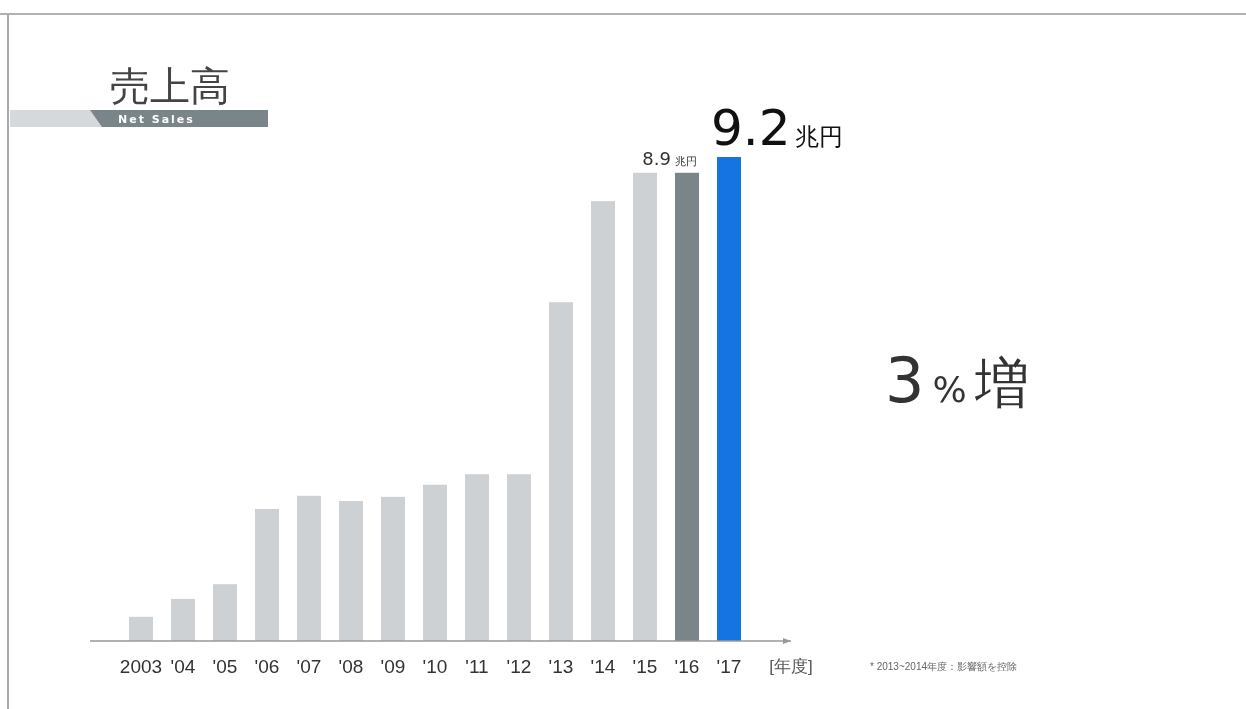  What do you see at coordinates (156, 119) in the screenshot?
I see `chart-subtitle: Net Sales` at bounding box center [156, 119].